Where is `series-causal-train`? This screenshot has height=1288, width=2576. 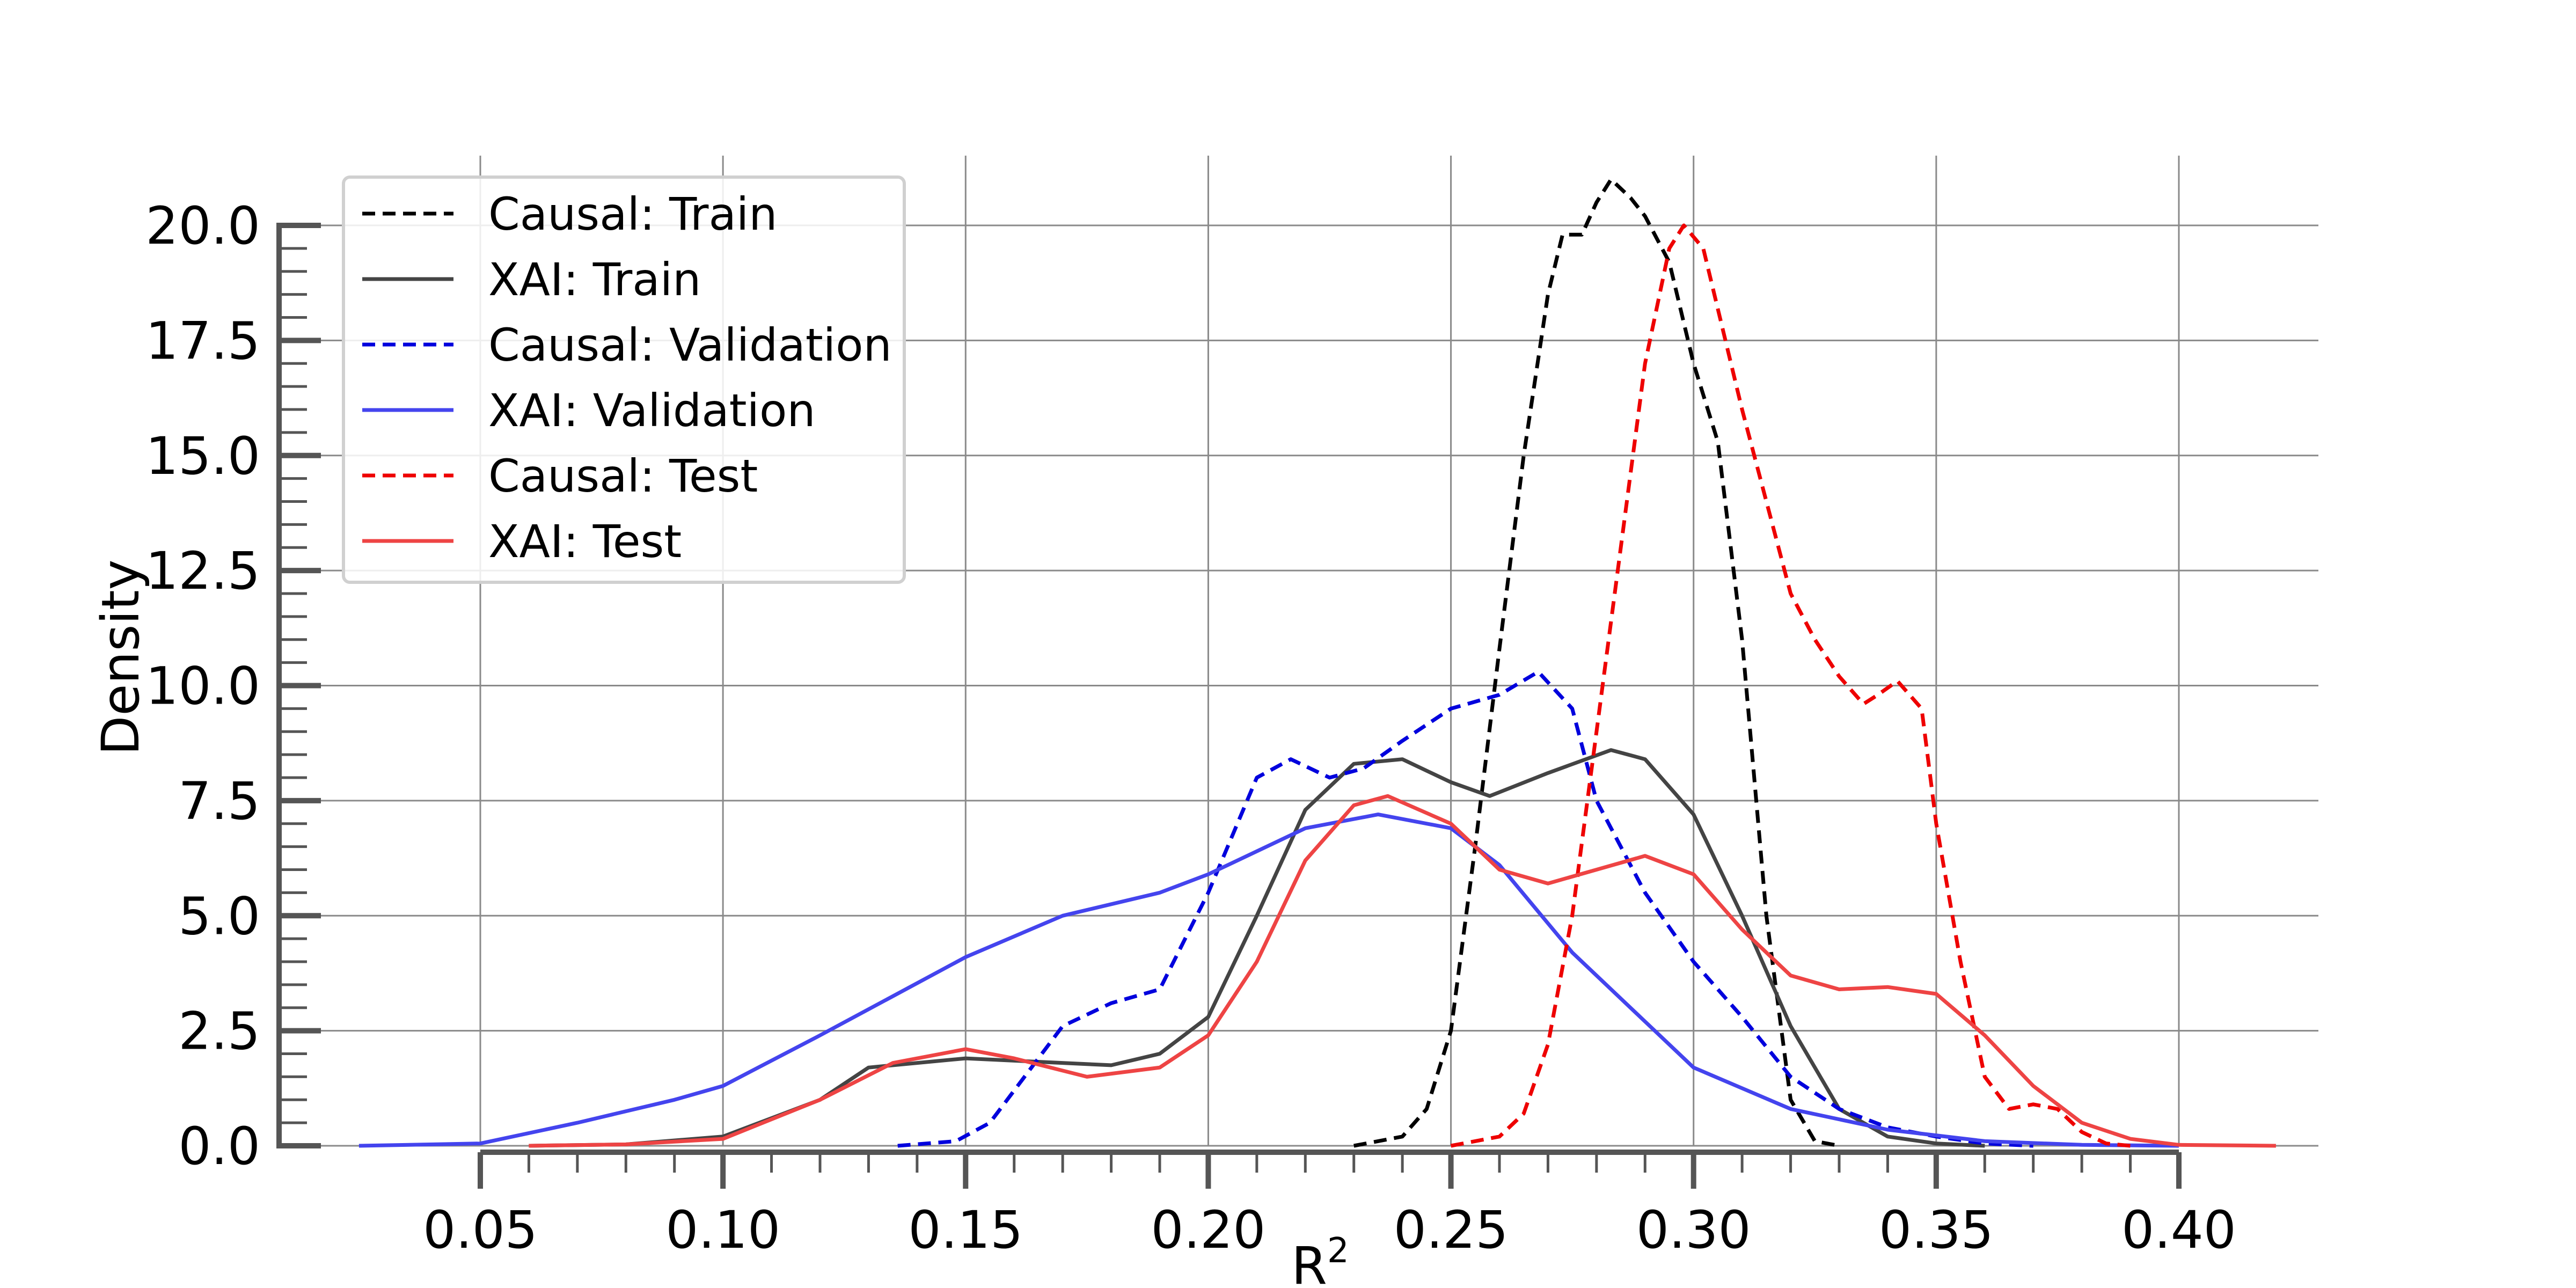
series-causal-train is located at coordinates (1596, 662).